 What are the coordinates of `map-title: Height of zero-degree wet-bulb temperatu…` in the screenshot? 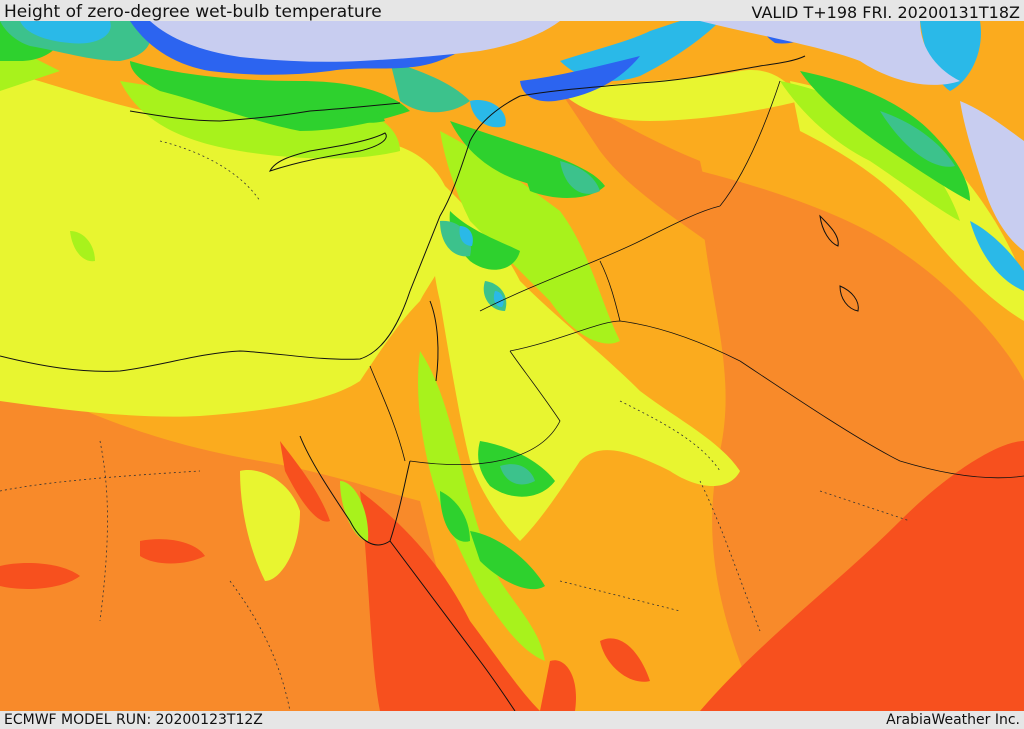 It's located at (193, 12).